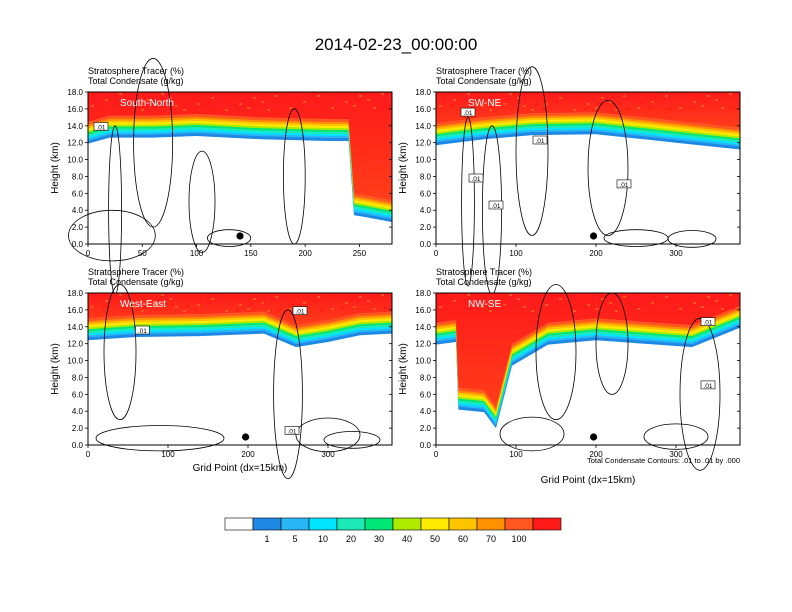 The height and width of the screenshot is (612, 792). What do you see at coordinates (305, 253) in the screenshot?
I see `x-tick-label: 200` at bounding box center [305, 253].